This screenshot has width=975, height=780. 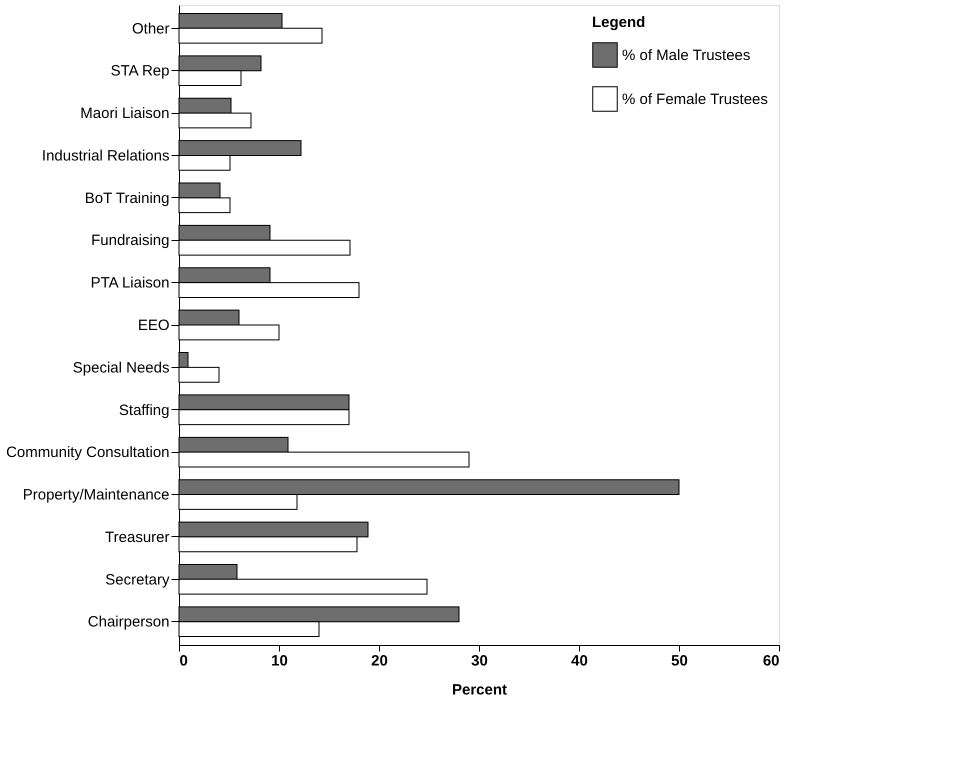 What do you see at coordinates (771, 661) in the screenshot?
I see `x-tick-label: 60` at bounding box center [771, 661].